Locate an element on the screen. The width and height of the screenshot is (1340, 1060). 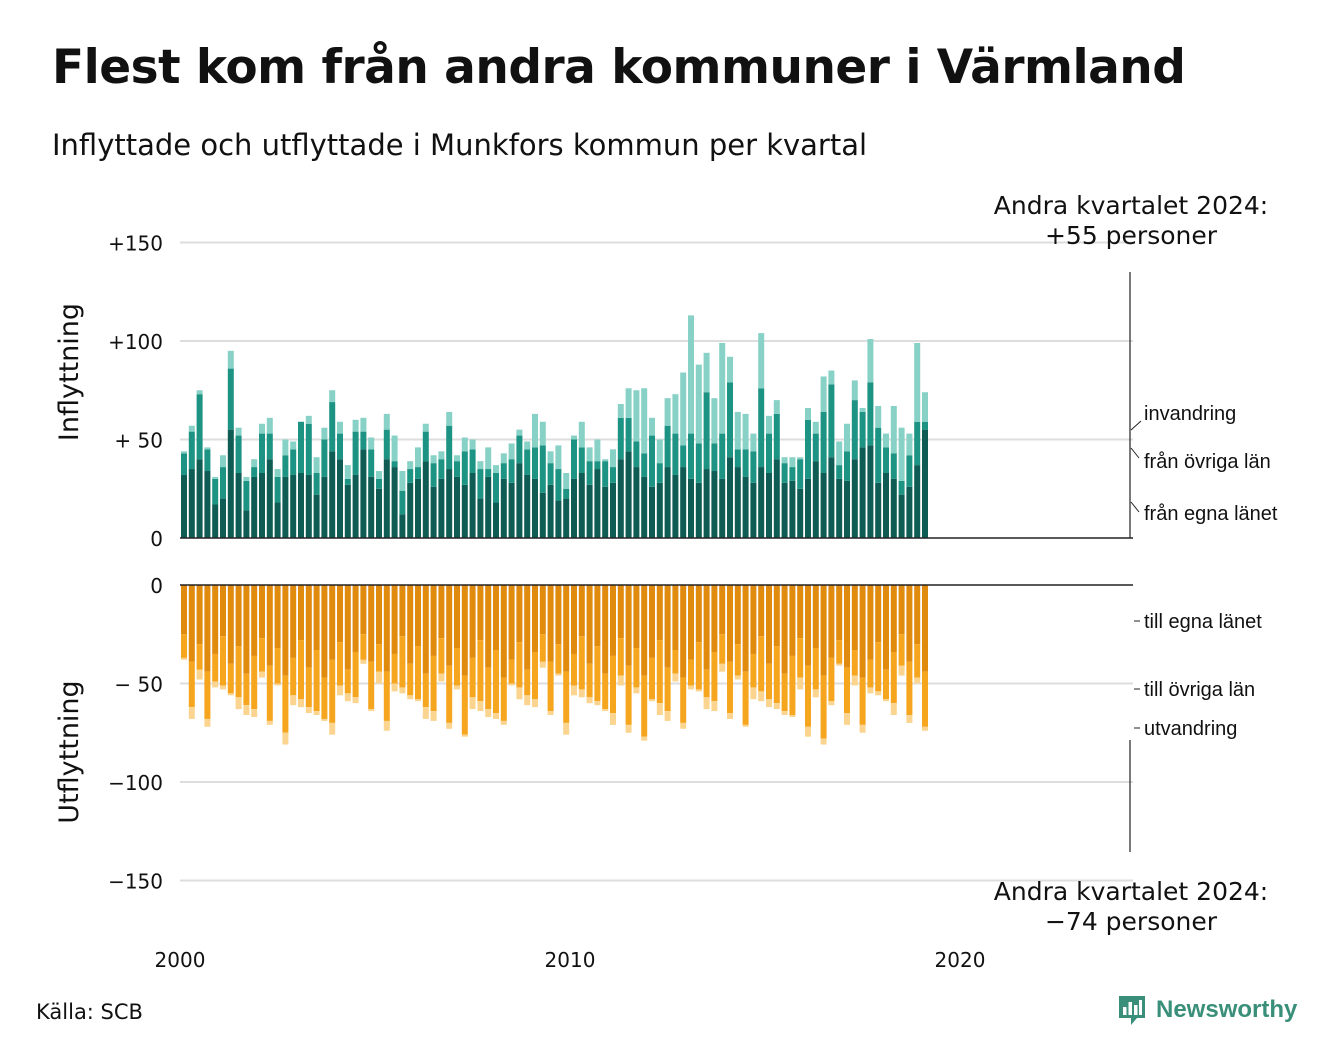
annotation-line2: +55 personer is located at coordinates (1131, 235).